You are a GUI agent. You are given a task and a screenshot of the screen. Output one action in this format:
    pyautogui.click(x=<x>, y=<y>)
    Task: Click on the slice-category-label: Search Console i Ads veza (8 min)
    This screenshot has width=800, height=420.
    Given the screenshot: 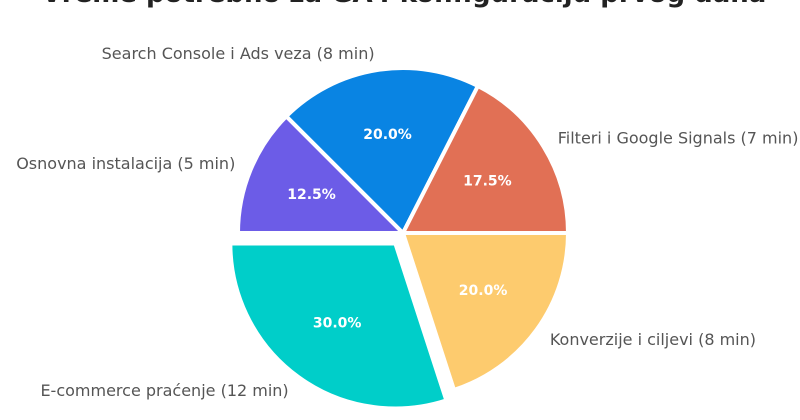 What is the action you would take?
    pyautogui.click(x=238, y=53)
    